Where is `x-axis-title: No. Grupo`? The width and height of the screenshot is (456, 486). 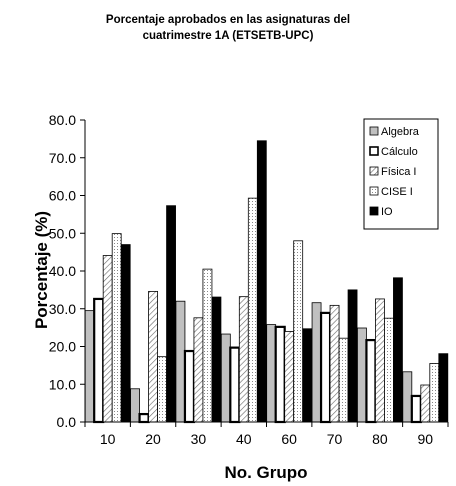
x-axis-title: No. Grupo is located at coordinates (265, 472).